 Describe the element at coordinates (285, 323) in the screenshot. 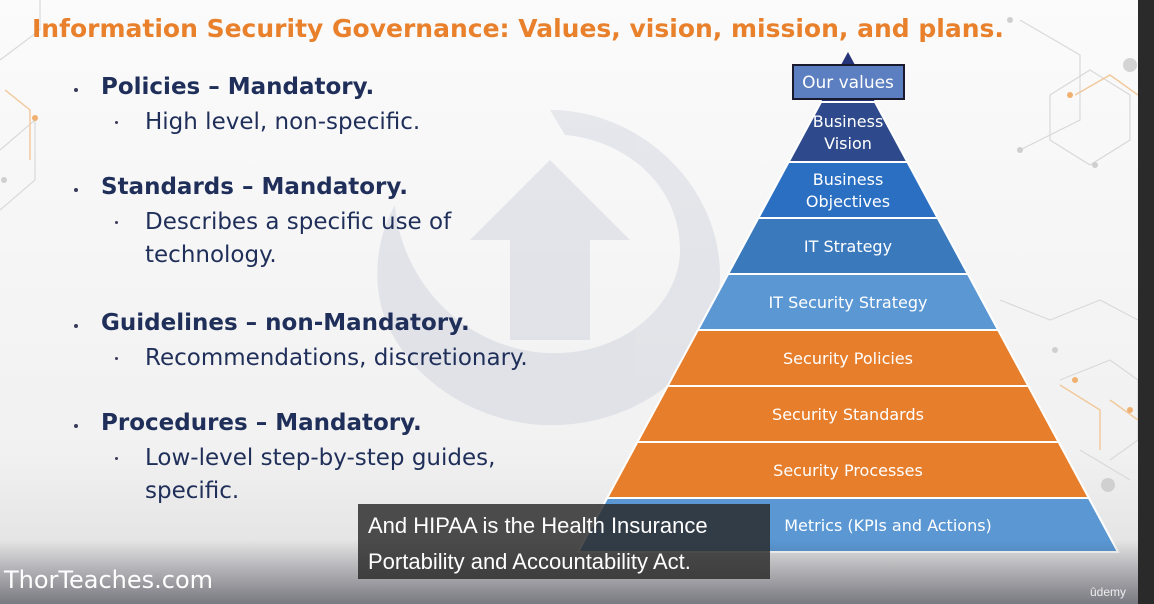

I see `bullet-heading: Guidelines – non-Mandatory.` at that location.